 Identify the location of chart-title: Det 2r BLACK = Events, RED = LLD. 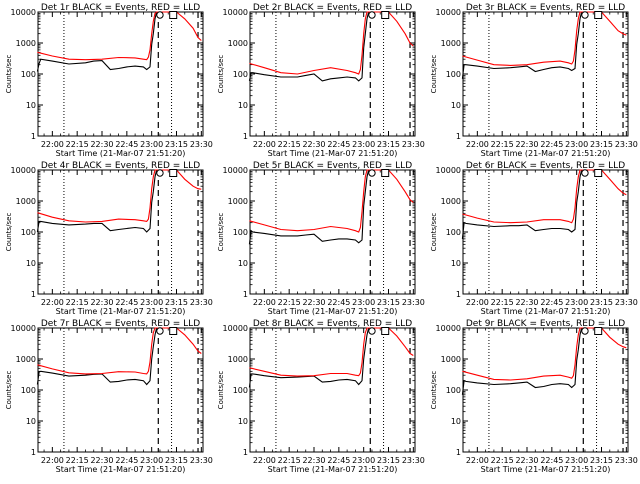
(332, 8).